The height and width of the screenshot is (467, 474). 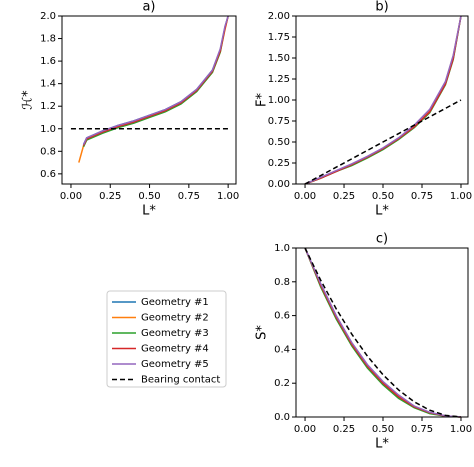 What do you see at coordinates (180, 380) in the screenshot?
I see `legend-label: Bearing contact` at bounding box center [180, 380].